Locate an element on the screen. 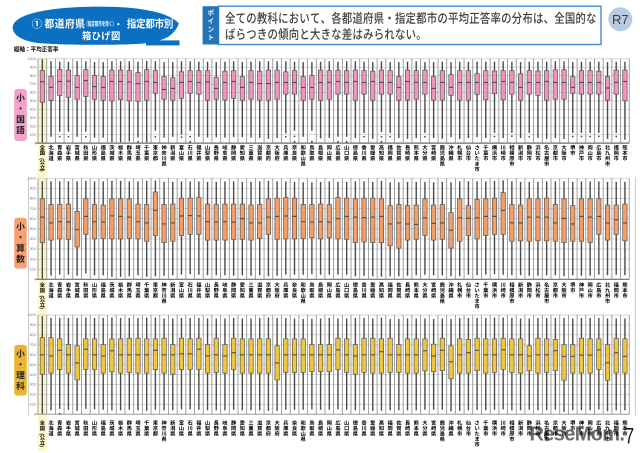 The image size is (640, 453). svg-text: R7 is located at coordinates (620, 19).